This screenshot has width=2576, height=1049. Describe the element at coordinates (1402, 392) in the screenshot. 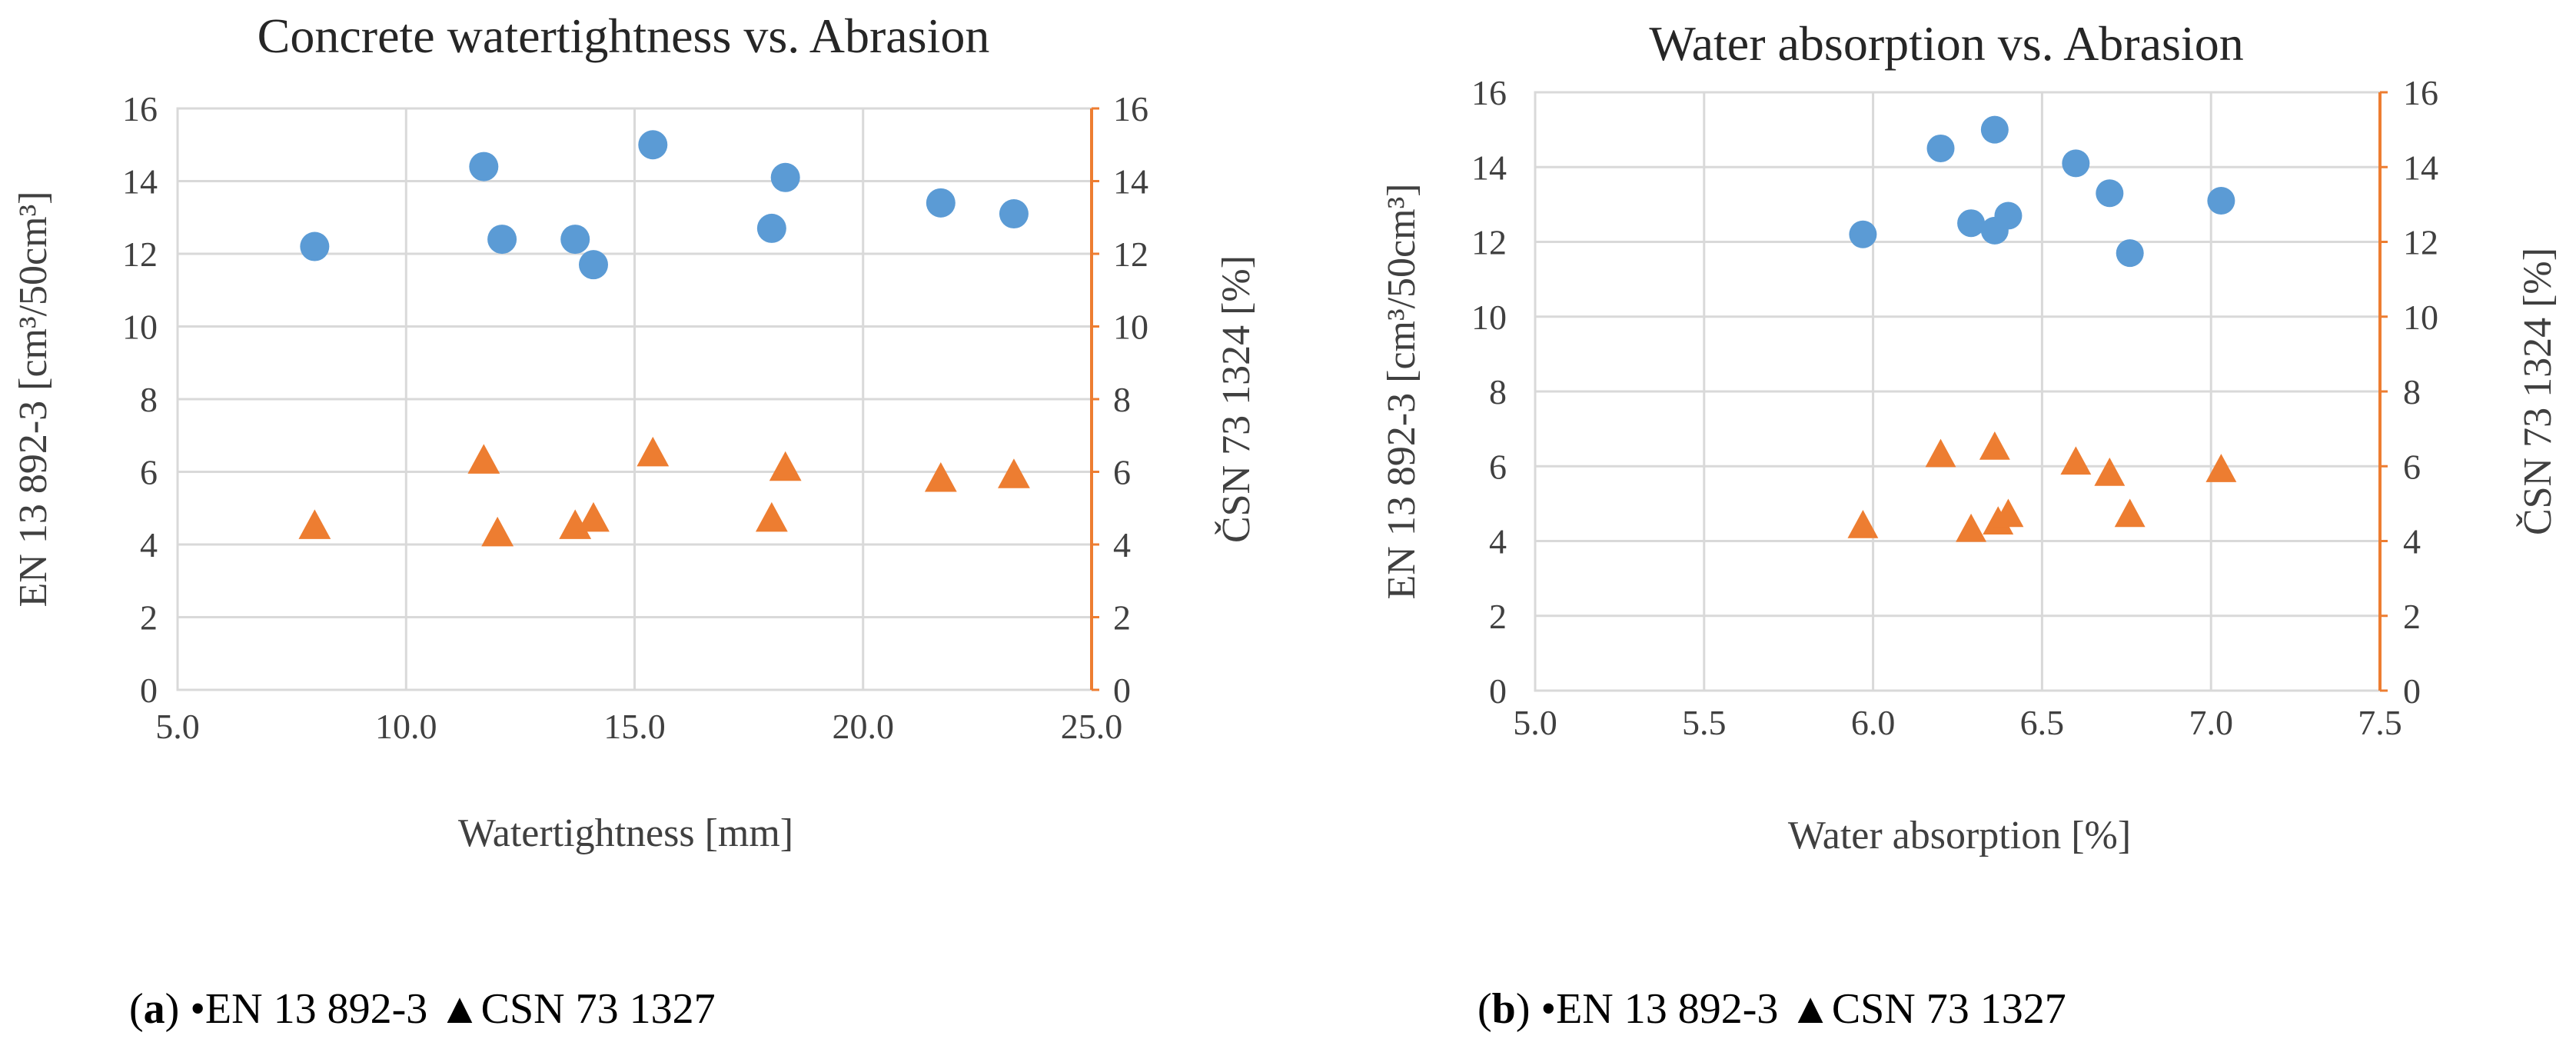

I see `chart-b-left-axis-label: EN 13 892-3 [cm³/50cm³]` at that location.